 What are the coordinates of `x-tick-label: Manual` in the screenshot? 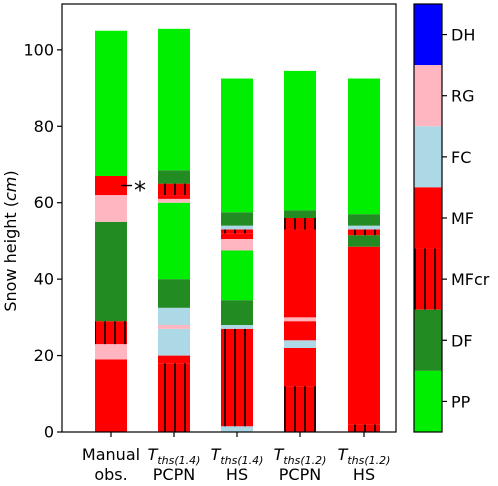 It's located at (111, 454).